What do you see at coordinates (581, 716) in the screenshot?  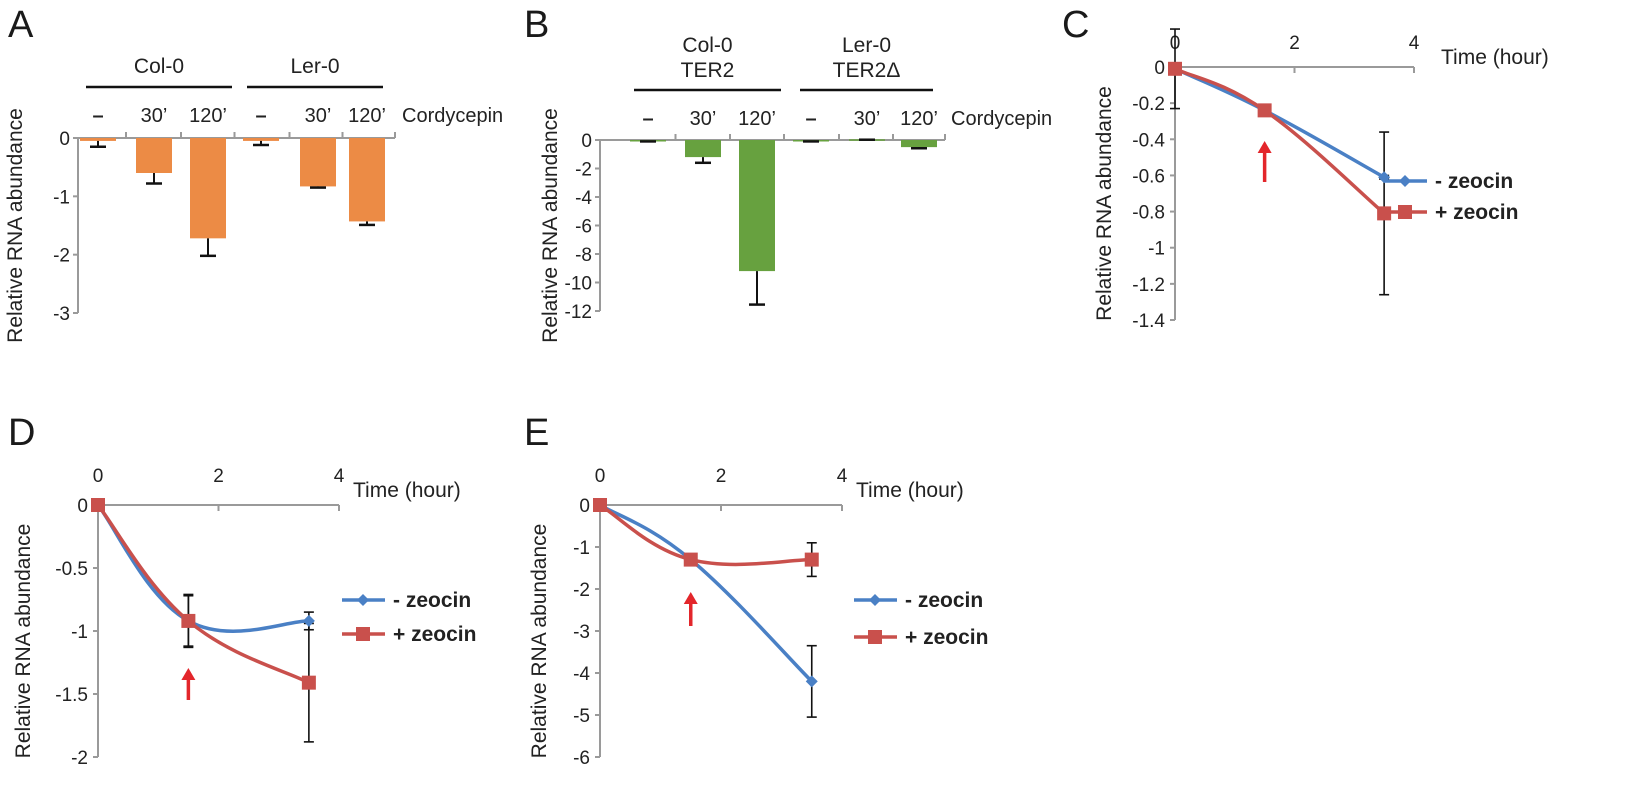 I see `y-tick-label: -5` at bounding box center [581, 716].